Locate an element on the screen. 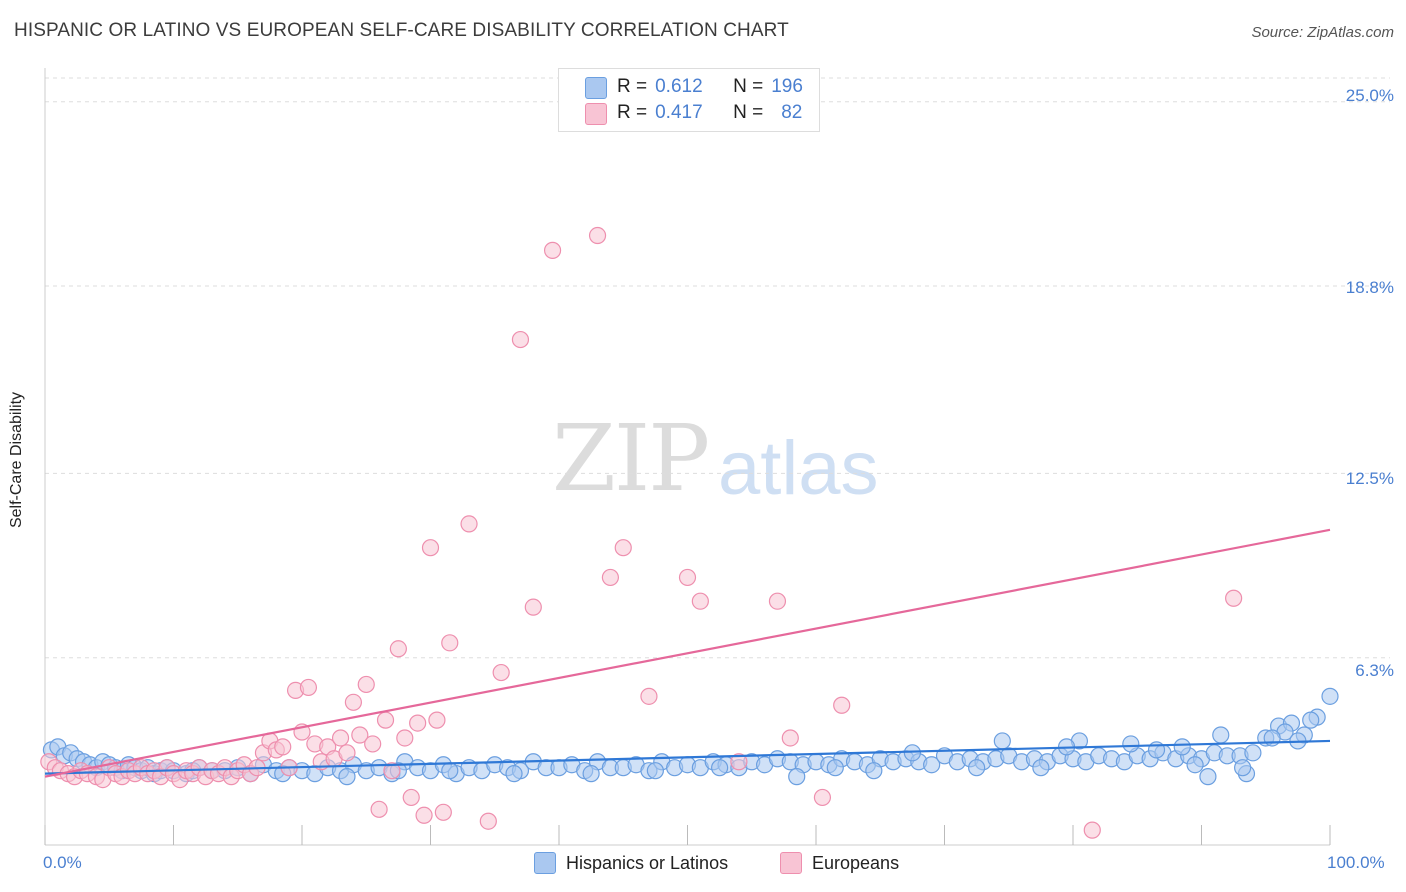  series-legend: Hispanics or Latinos Europeans is located at coordinates (703, 865).